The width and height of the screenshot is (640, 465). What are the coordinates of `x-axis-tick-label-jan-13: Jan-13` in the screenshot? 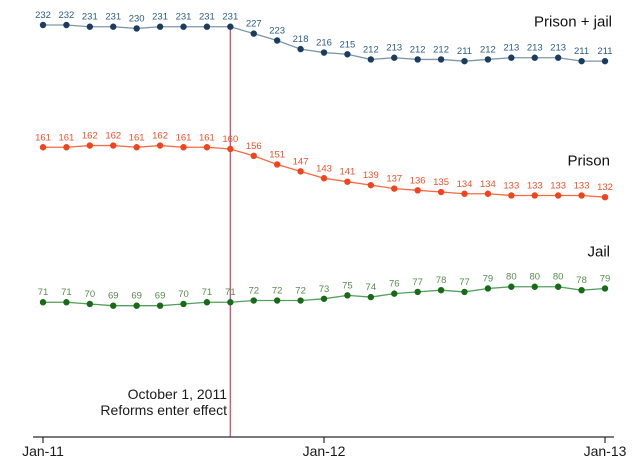 It's located at (605, 451).